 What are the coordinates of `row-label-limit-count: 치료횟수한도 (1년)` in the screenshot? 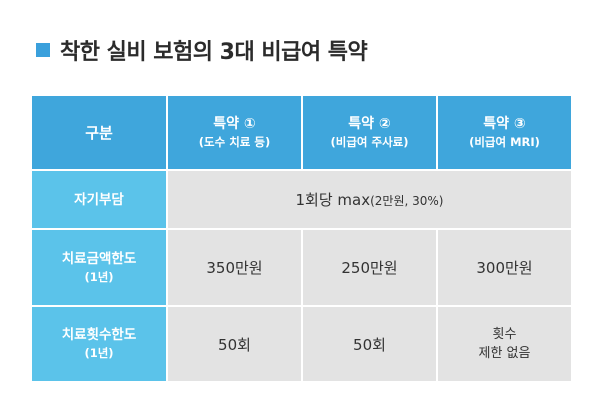 It's located at (99, 344).